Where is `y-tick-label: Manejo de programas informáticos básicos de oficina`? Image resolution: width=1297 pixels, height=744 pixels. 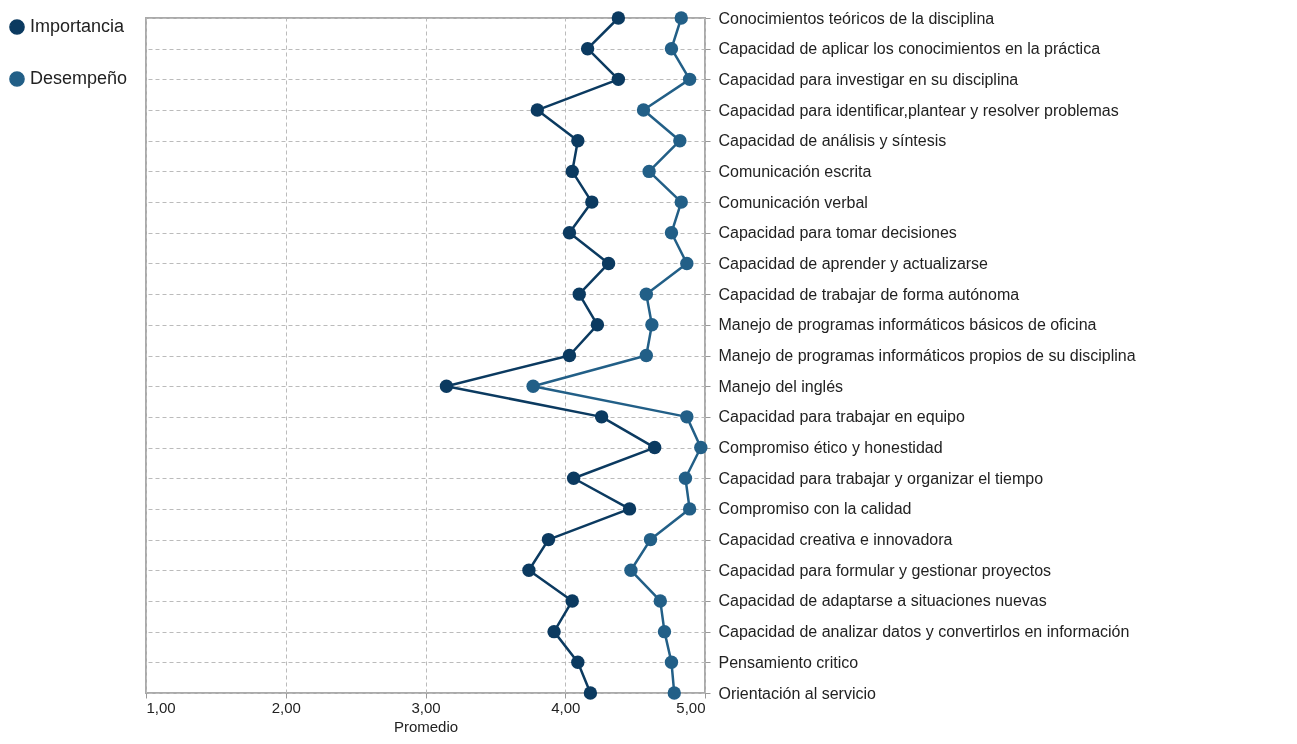 y-tick-label: Manejo de programas informáticos básicos de oficina is located at coordinates (907, 325).